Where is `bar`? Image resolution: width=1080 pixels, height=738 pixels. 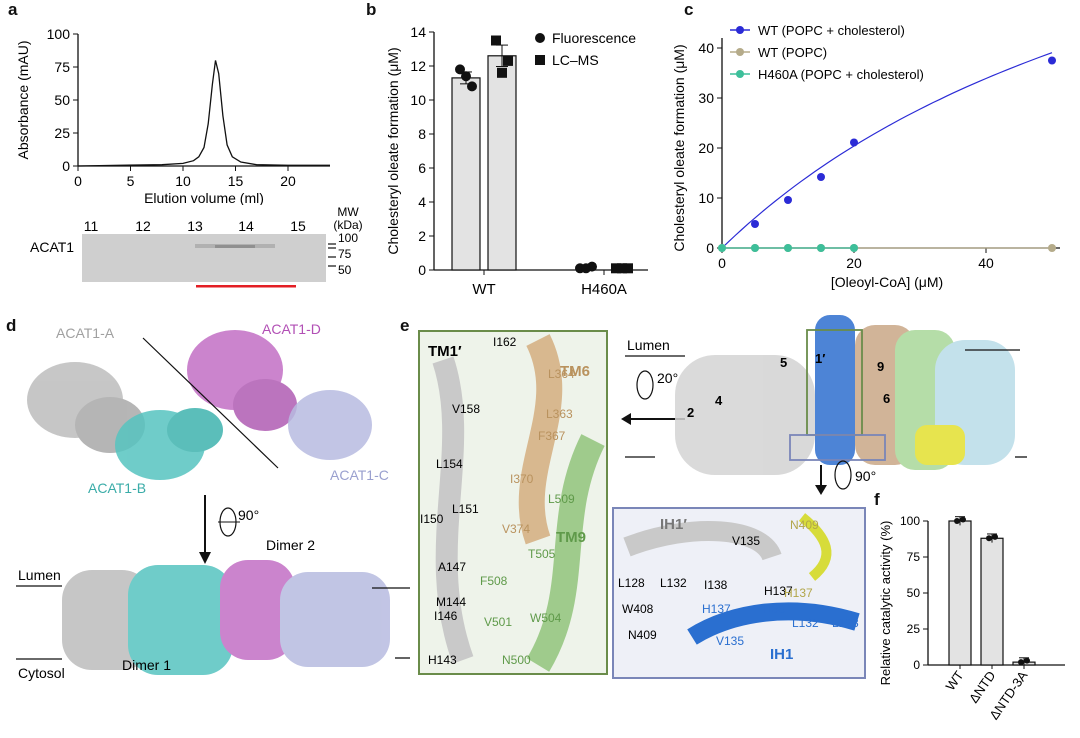 bar is located at coordinates (502, 163).